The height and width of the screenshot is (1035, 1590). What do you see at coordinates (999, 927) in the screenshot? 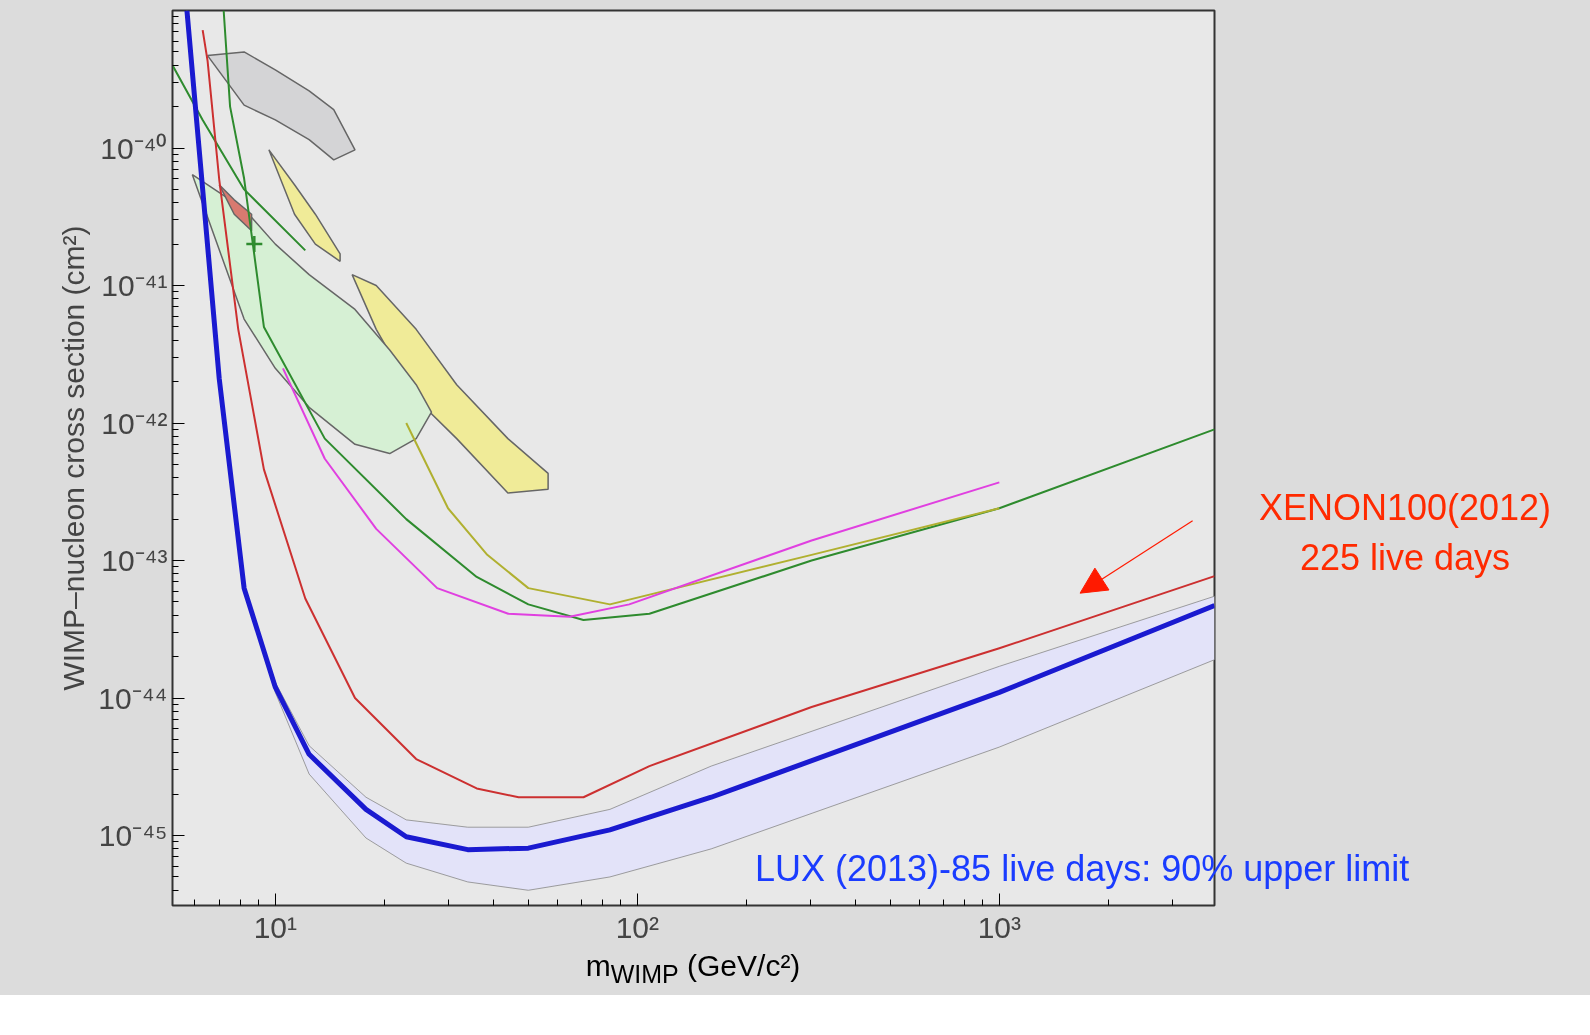
I see `x-tick-label: 10³` at bounding box center [999, 927].